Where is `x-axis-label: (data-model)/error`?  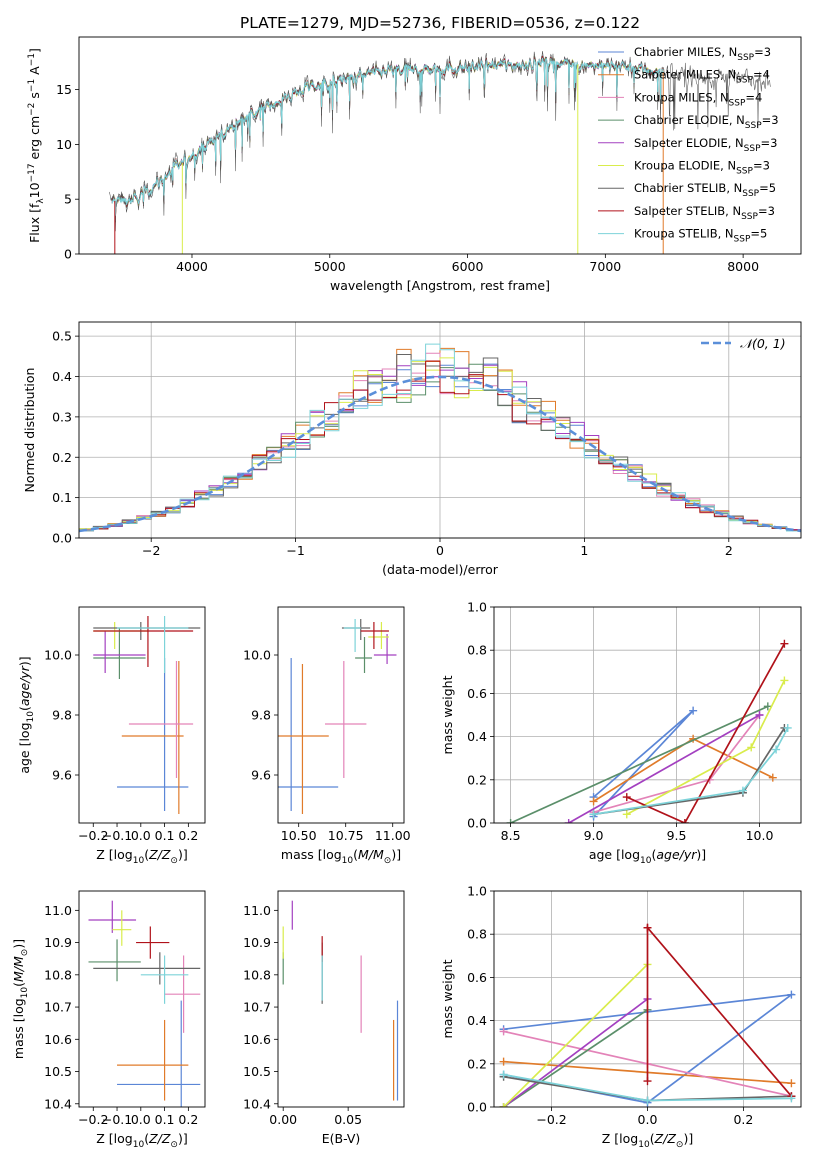 x-axis-label: (data-model)/error is located at coordinates (440, 569).